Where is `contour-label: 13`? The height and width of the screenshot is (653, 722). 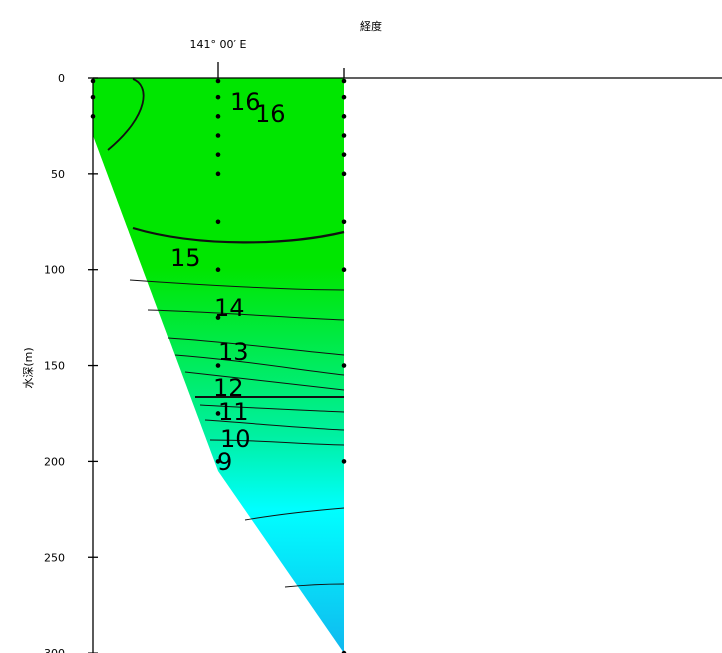 contour-label: 13 is located at coordinates (233, 352).